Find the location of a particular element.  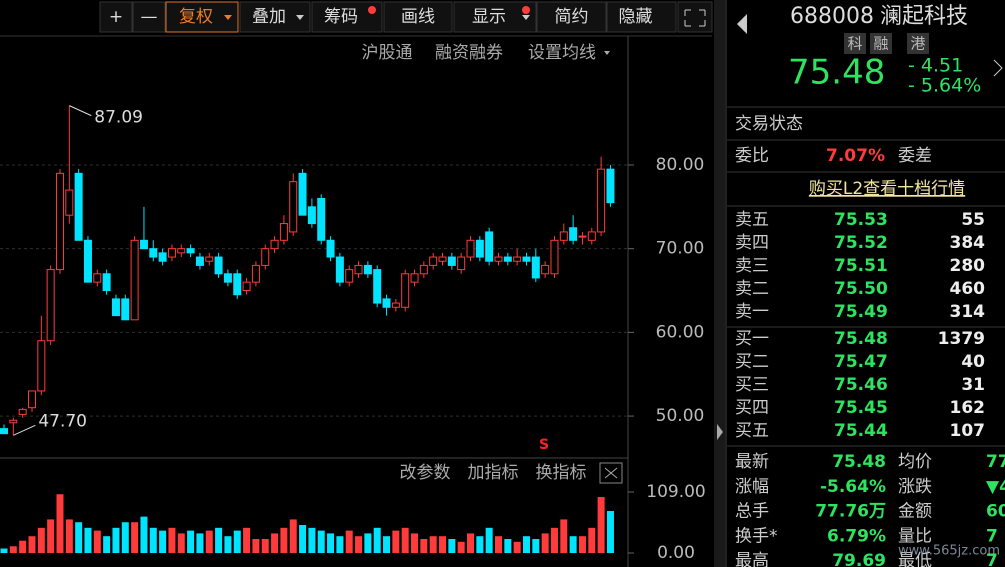

order-price: 75.50 is located at coordinates (861, 289).